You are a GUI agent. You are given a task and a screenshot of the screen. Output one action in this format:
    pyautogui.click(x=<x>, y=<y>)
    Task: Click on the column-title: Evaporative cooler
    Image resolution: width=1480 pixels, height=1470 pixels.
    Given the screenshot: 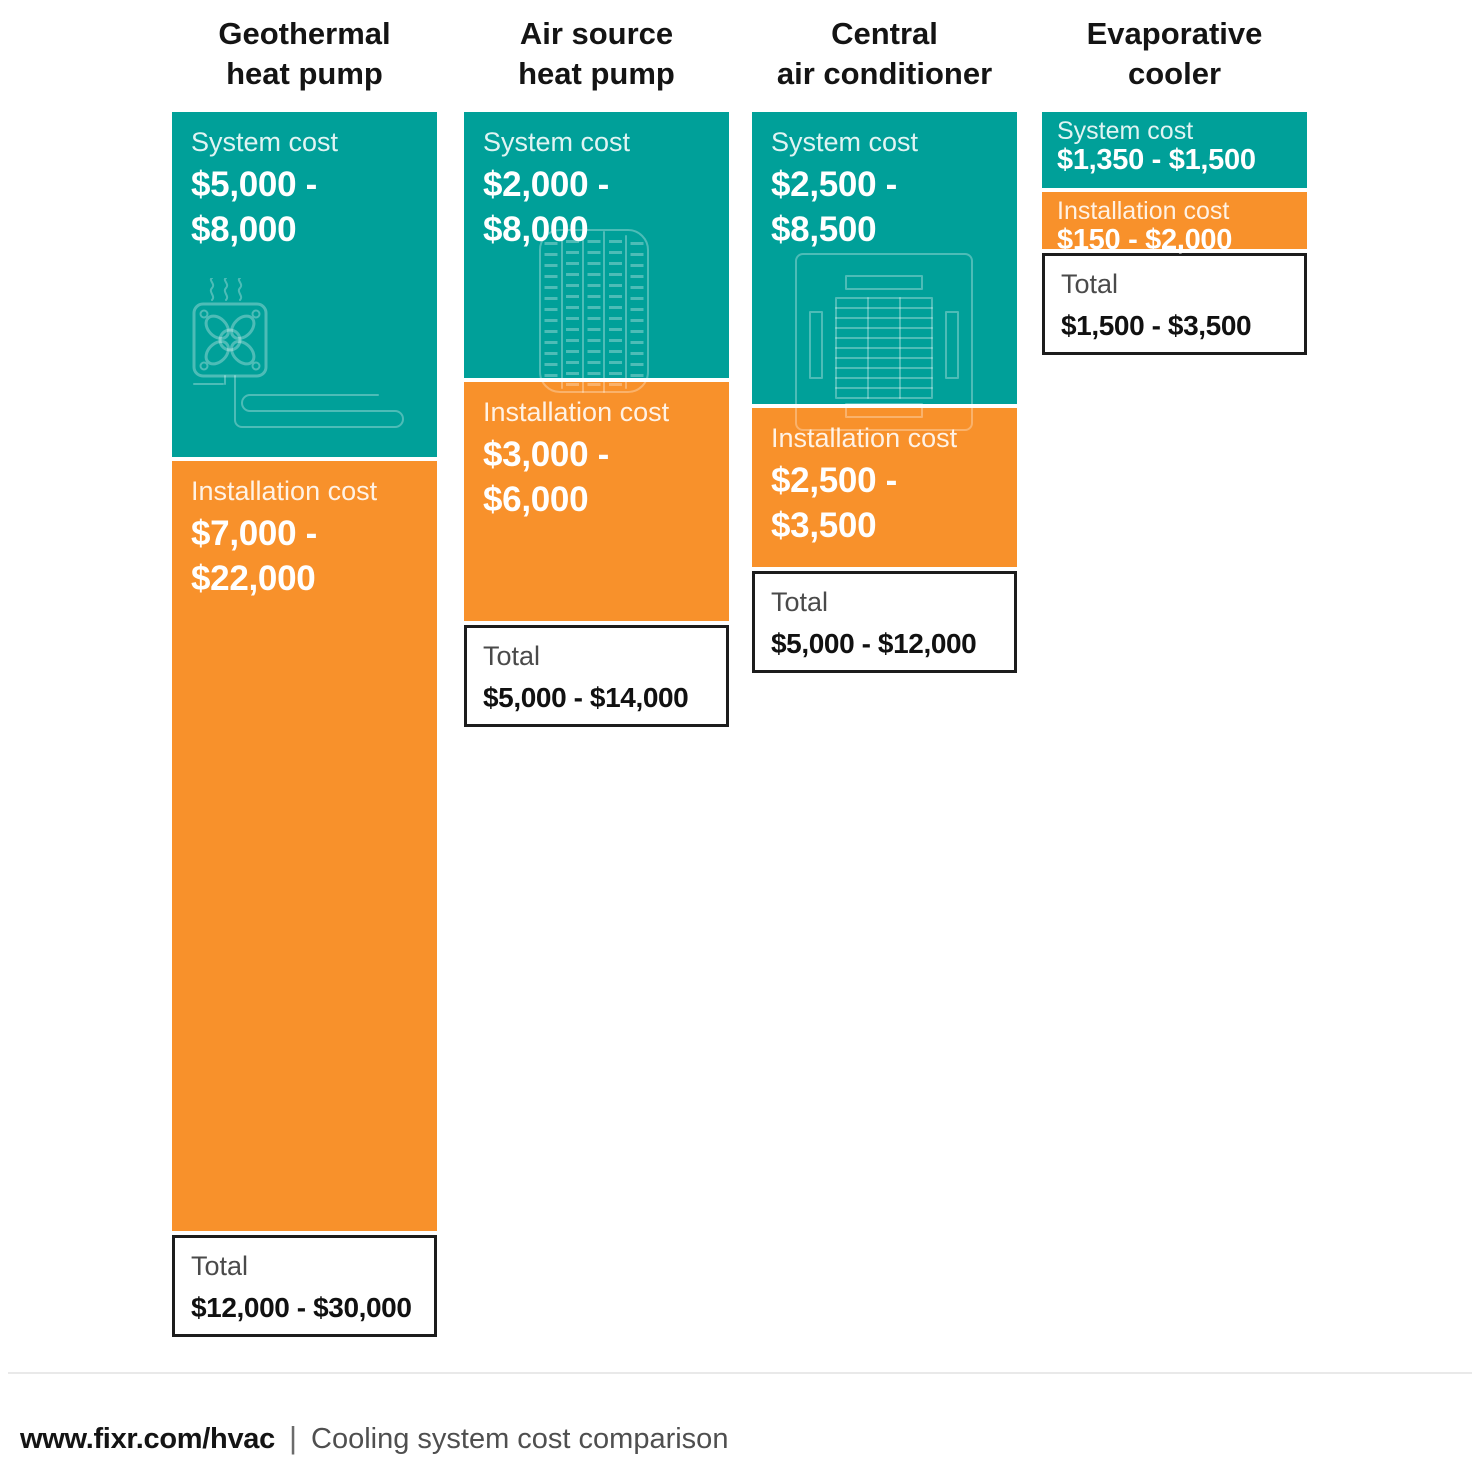 What is the action you would take?
    pyautogui.click(x=1174, y=53)
    